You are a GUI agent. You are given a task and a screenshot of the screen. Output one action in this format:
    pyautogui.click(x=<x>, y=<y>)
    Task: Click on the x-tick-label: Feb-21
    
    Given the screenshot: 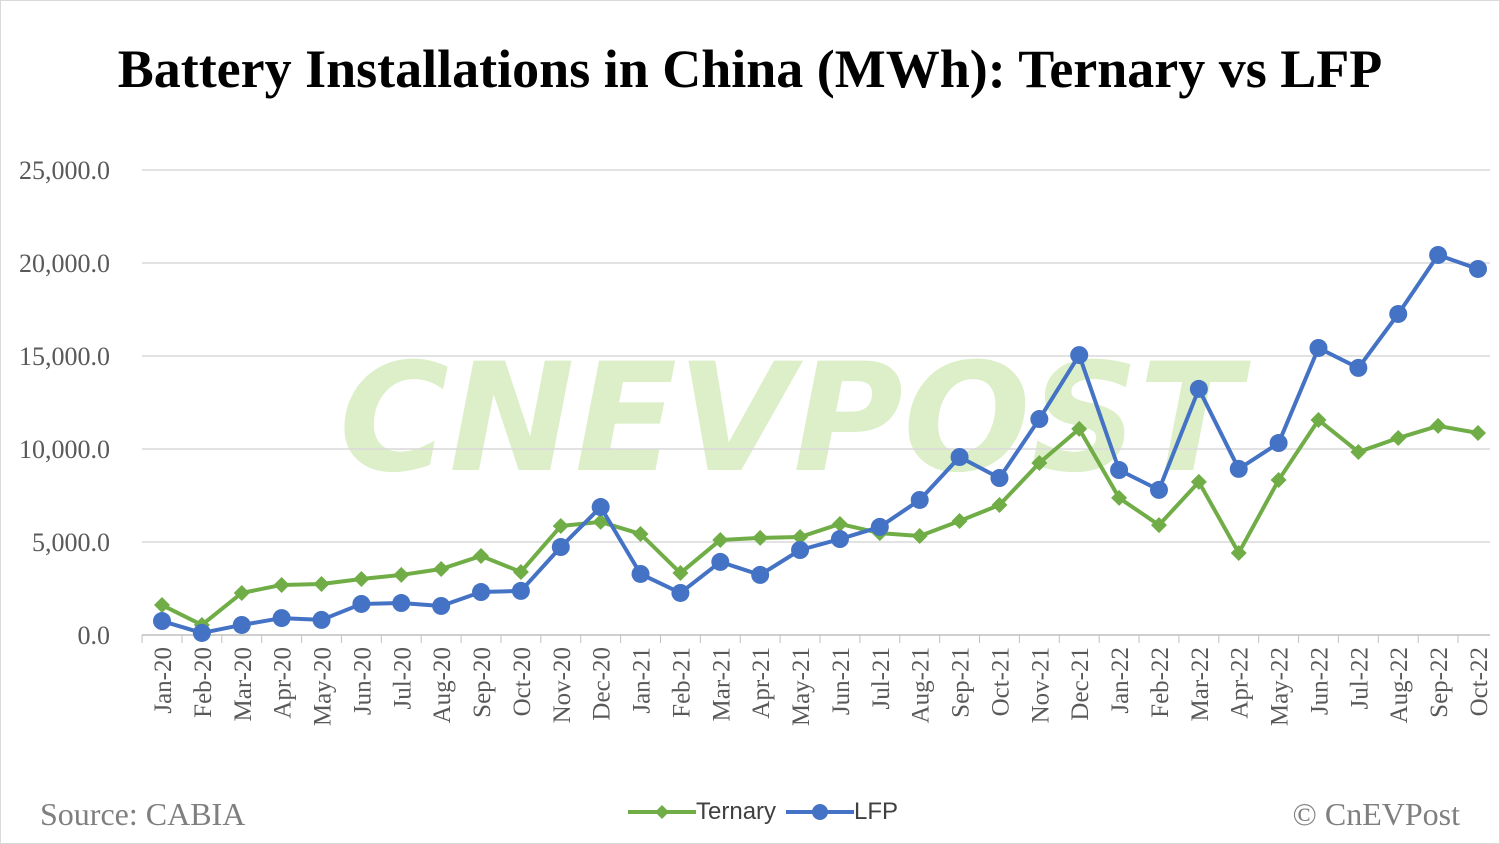 What is the action you would take?
    pyautogui.click(x=681, y=682)
    